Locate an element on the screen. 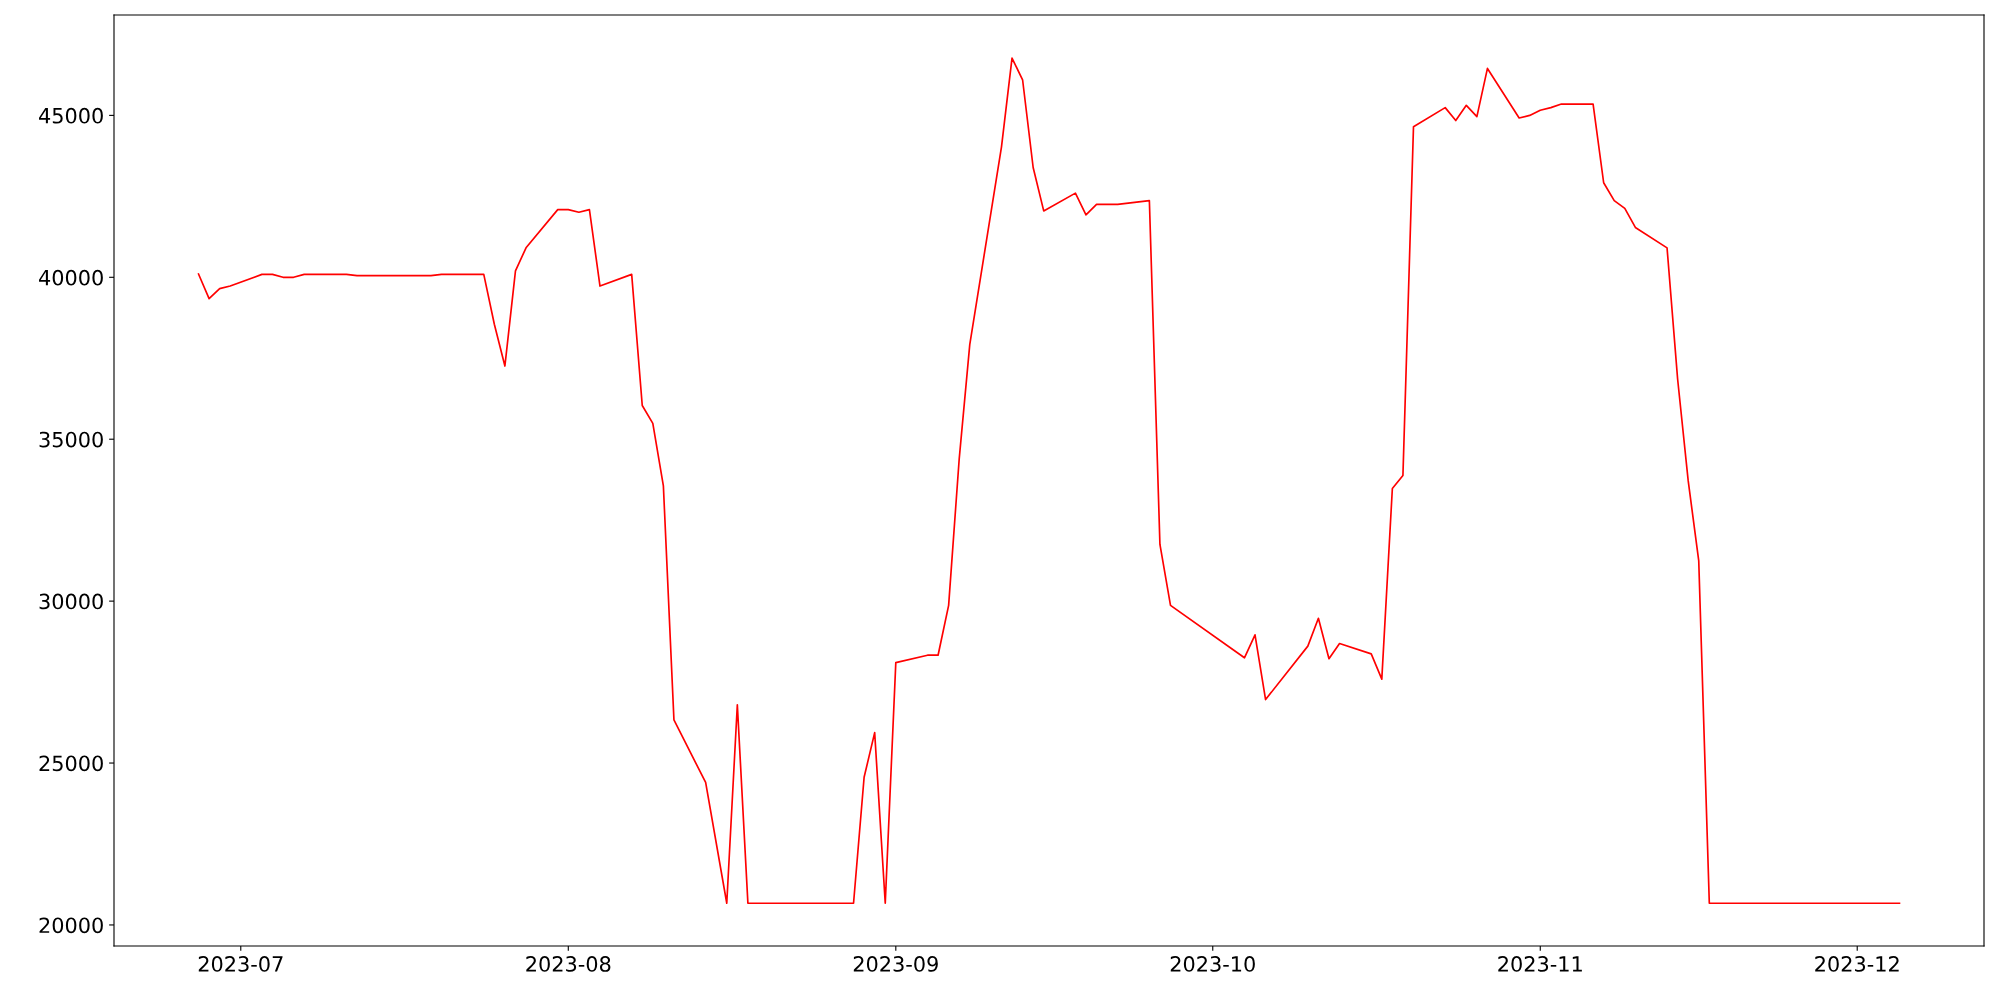 The height and width of the screenshot is (1000, 2000). y-tick-label: 20000 is located at coordinates (71, 925).